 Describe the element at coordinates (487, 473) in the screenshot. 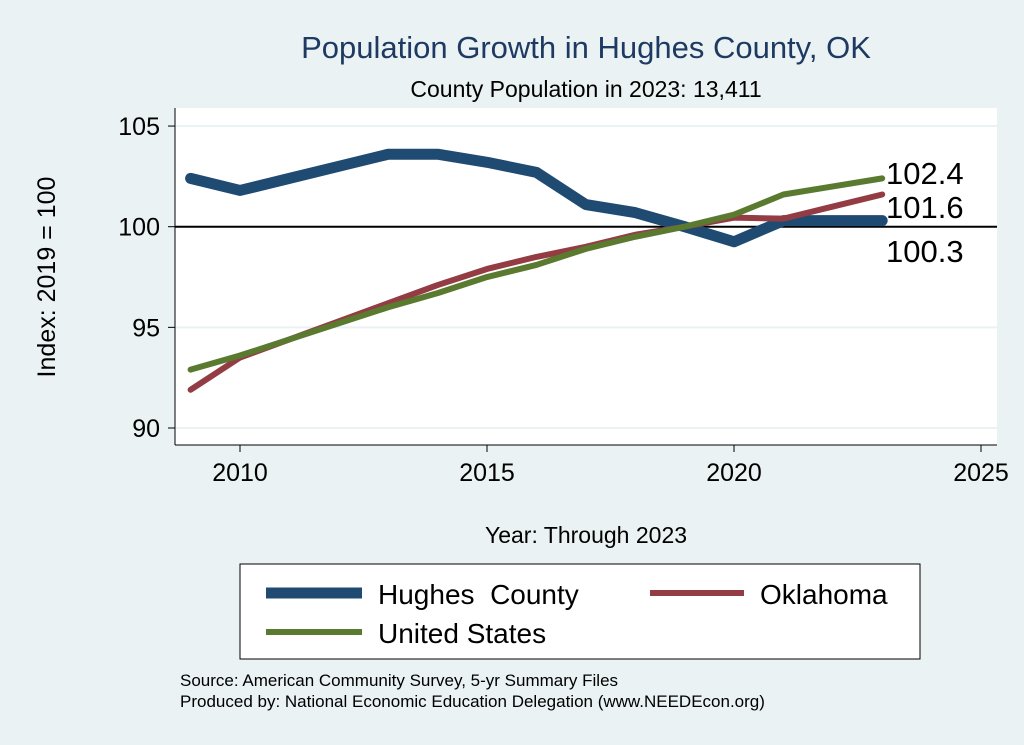

I see `x-tick-label: 2015` at that location.